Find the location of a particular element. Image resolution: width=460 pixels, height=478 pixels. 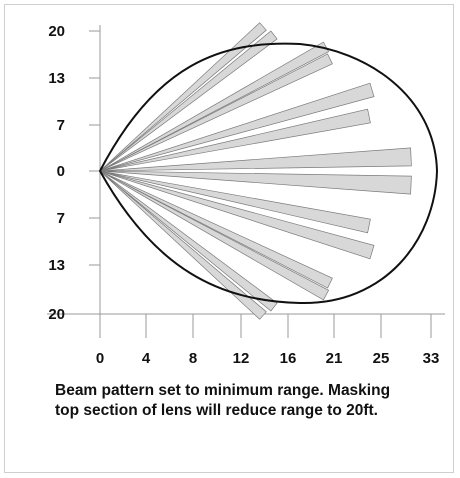

x-tick-label-0: 0 is located at coordinates (100, 358).